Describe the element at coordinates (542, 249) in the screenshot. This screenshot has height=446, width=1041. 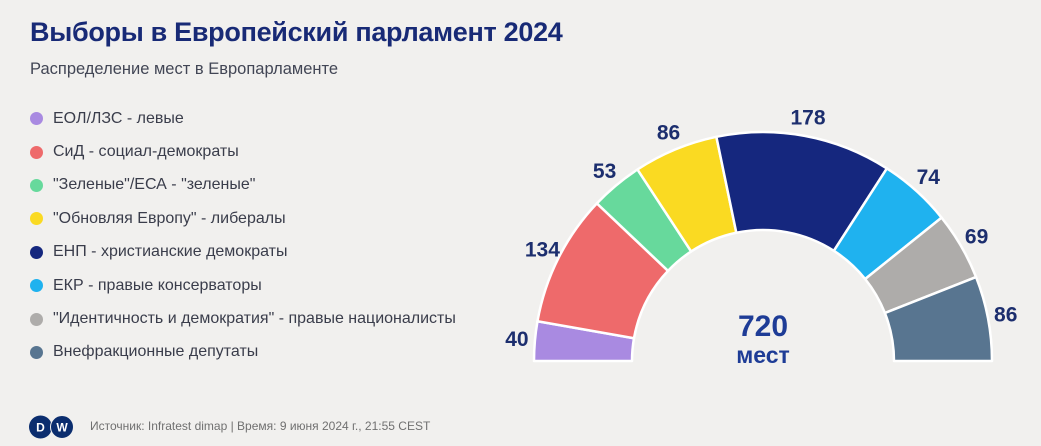
I see `segment-value-label-2: 134` at that location.